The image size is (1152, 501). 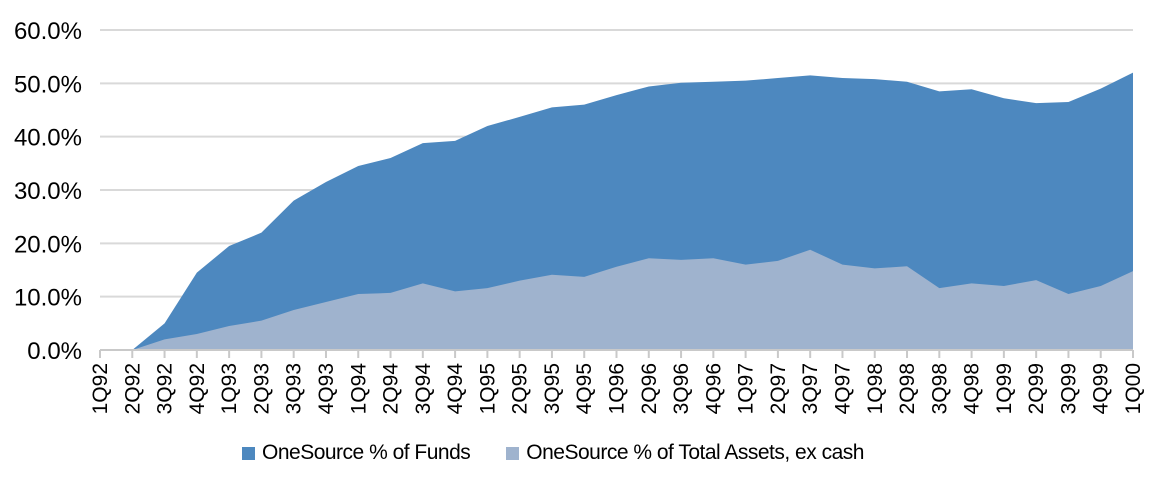 I want to click on x-tick-label: 3Q93, so click(x=294, y=388).